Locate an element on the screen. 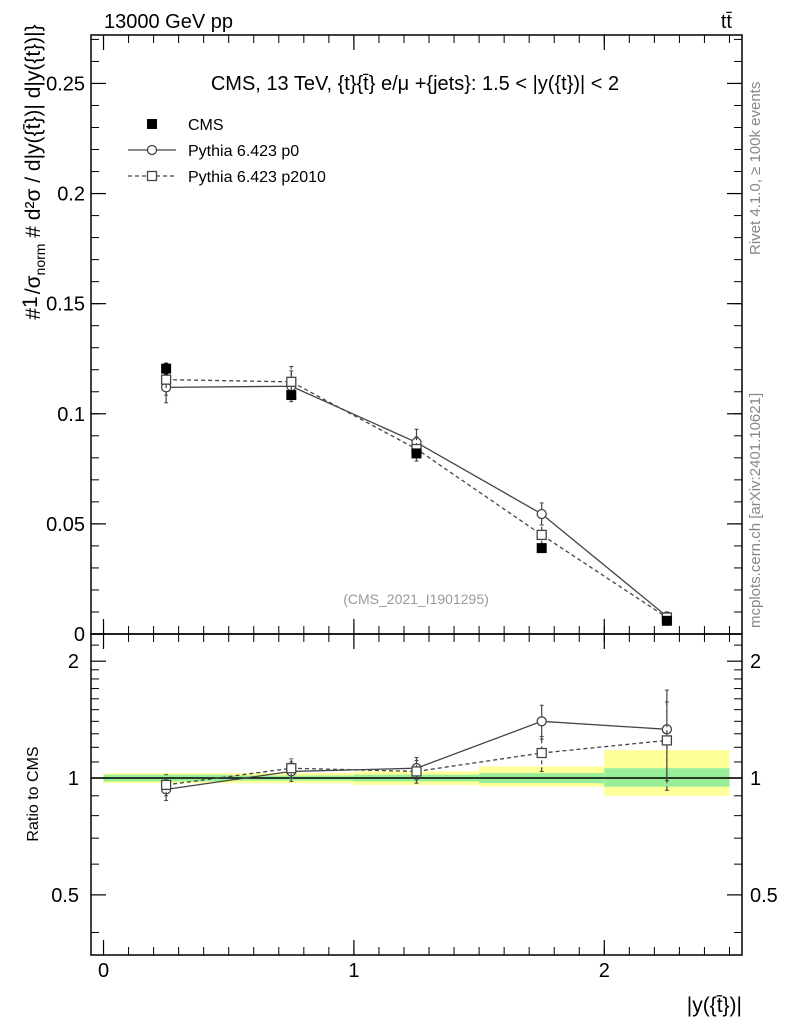 Image resolution: width=786 pixels, height=1024 pixels. energy-label: 13000 GeV pp is located at coordinates (168, 22).